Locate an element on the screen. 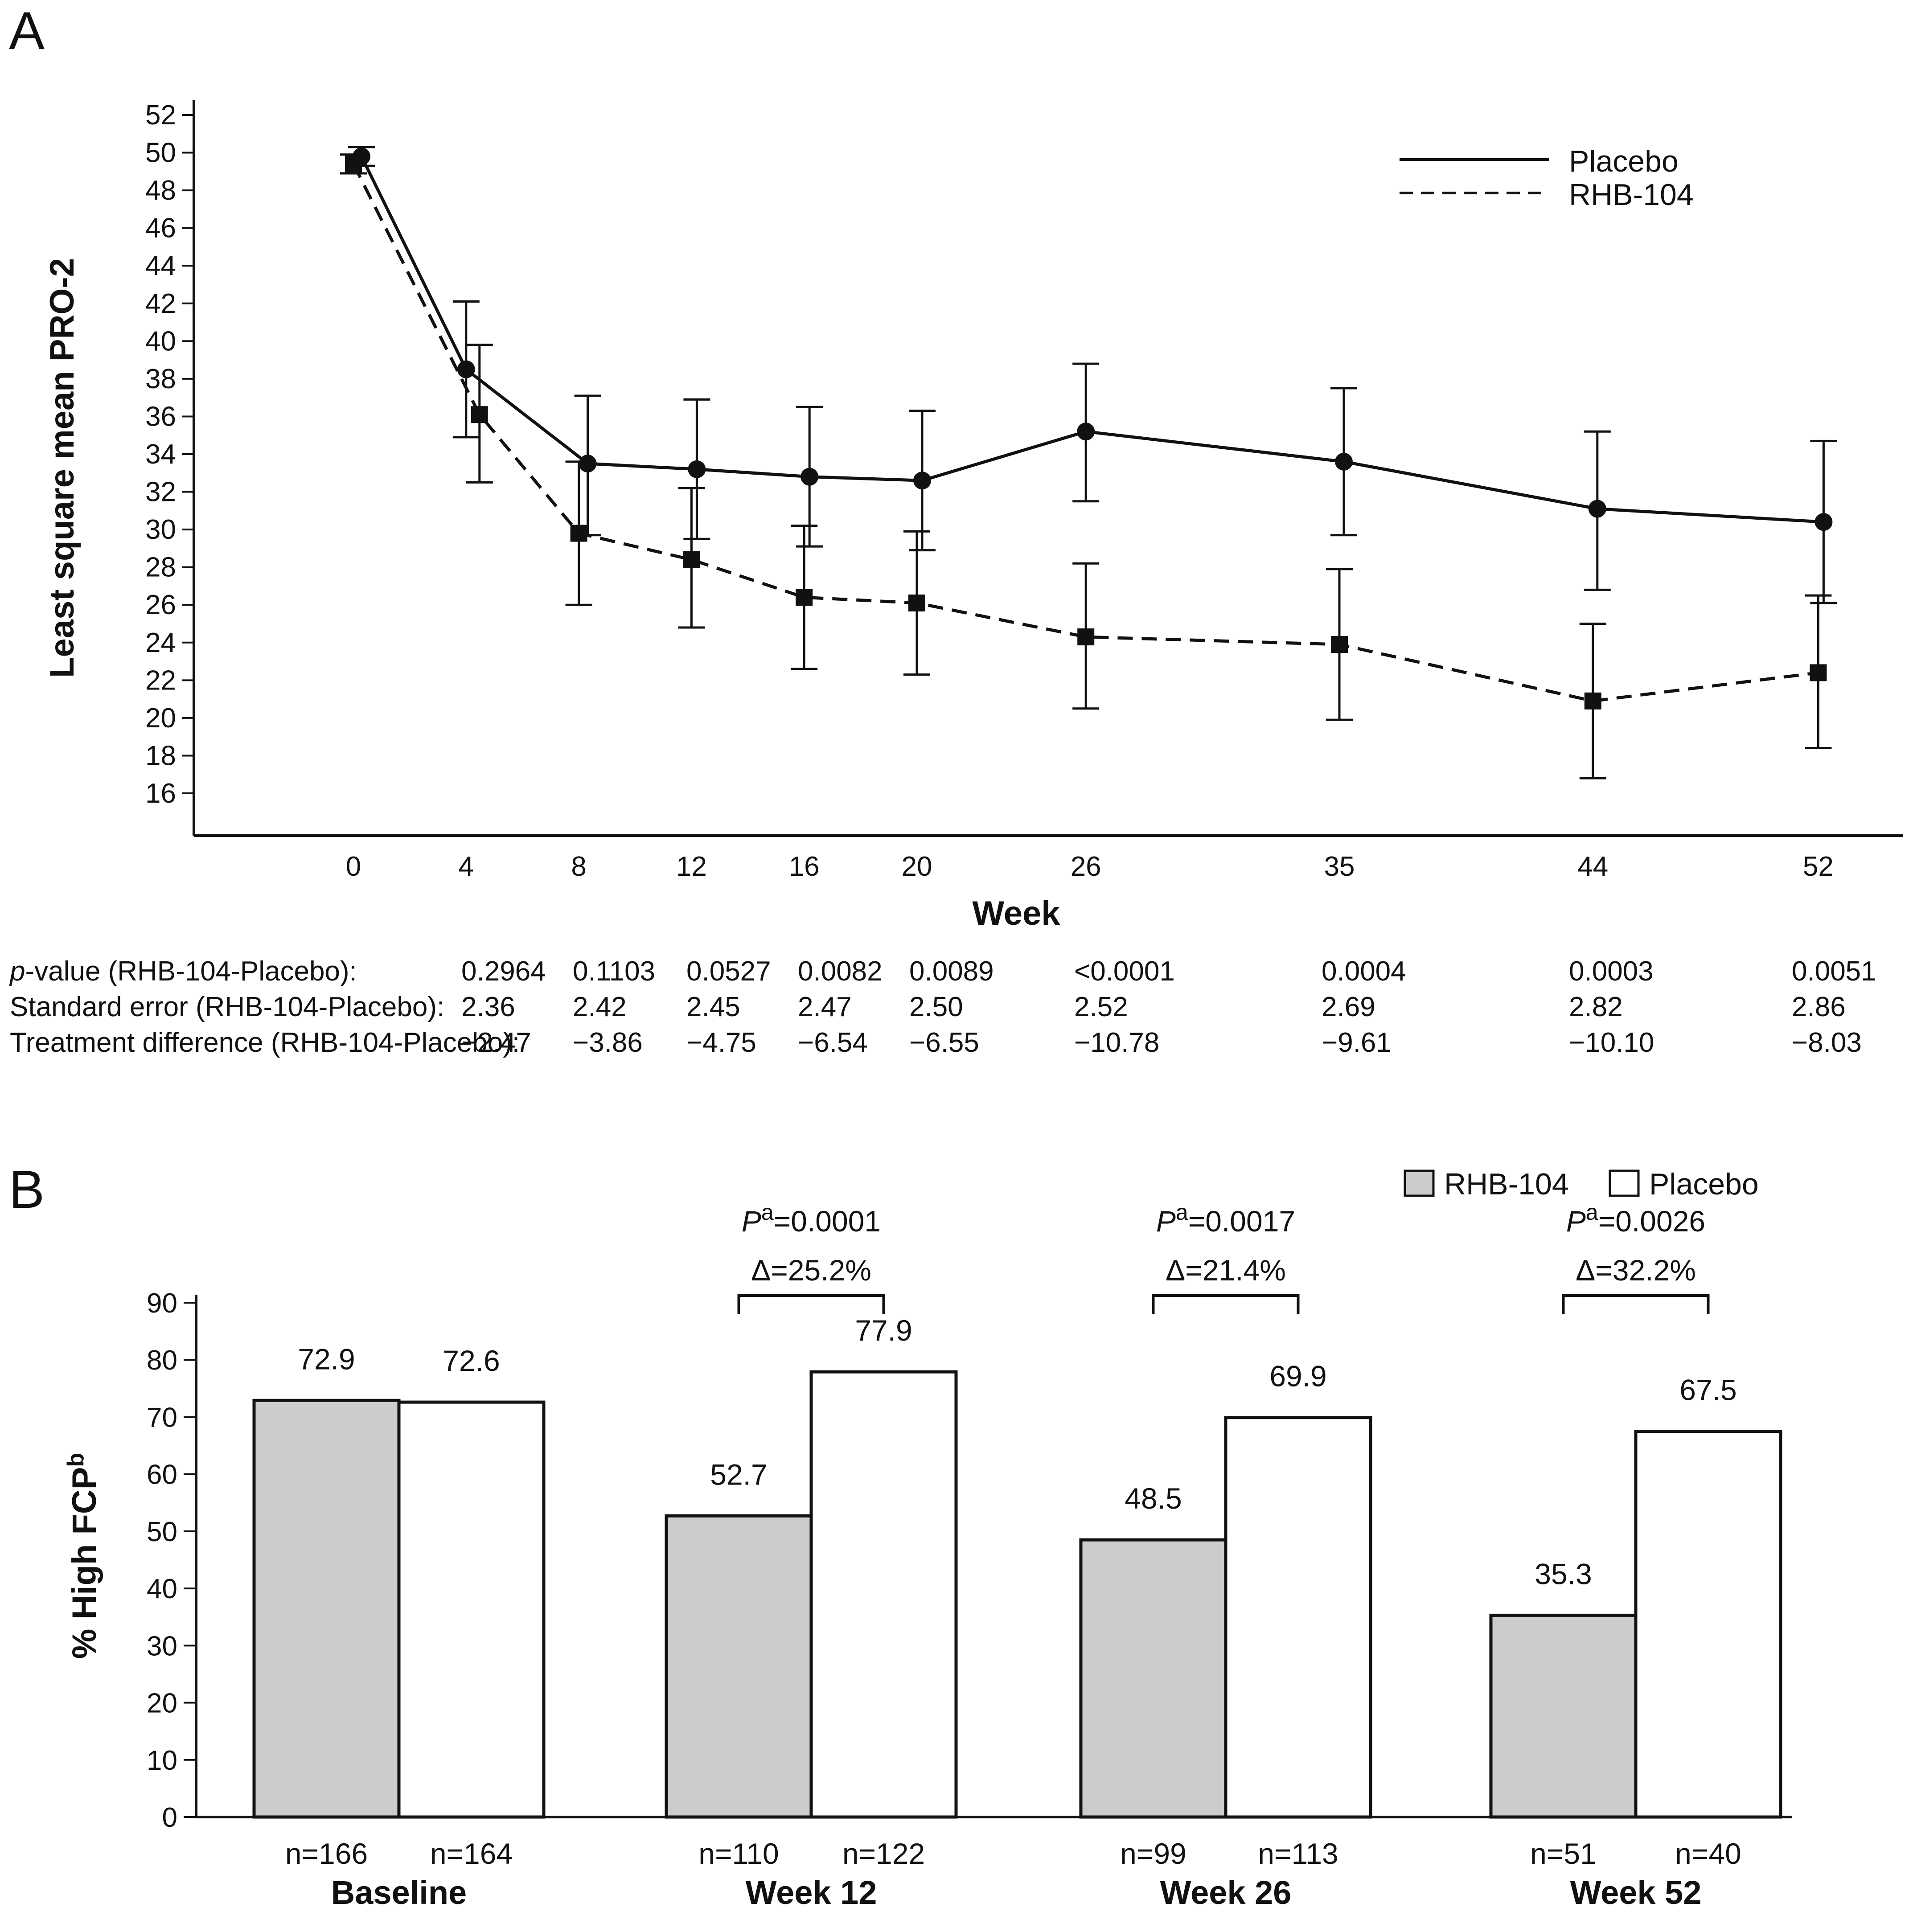 The width and height of the screenshot is (1913, 1932). stats-cell: 2.45 is located at coordinates (713, 1007).